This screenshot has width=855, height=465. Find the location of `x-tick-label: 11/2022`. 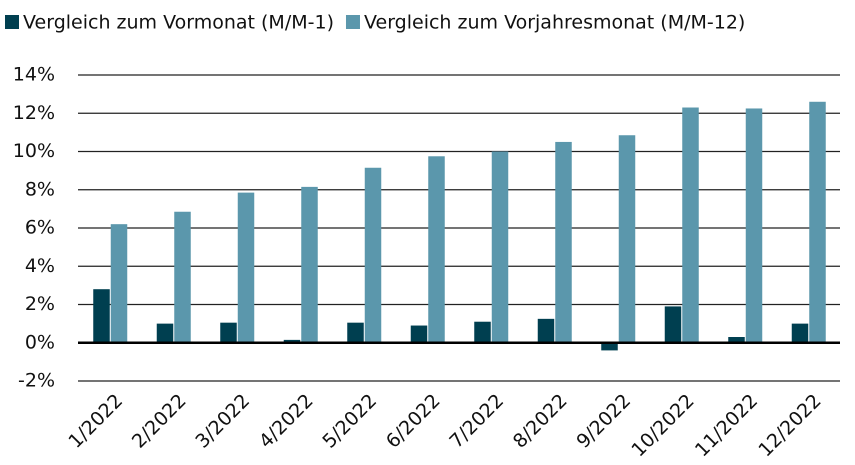

x-tick-label: 11/2022 is located at coordinates (726, 425).